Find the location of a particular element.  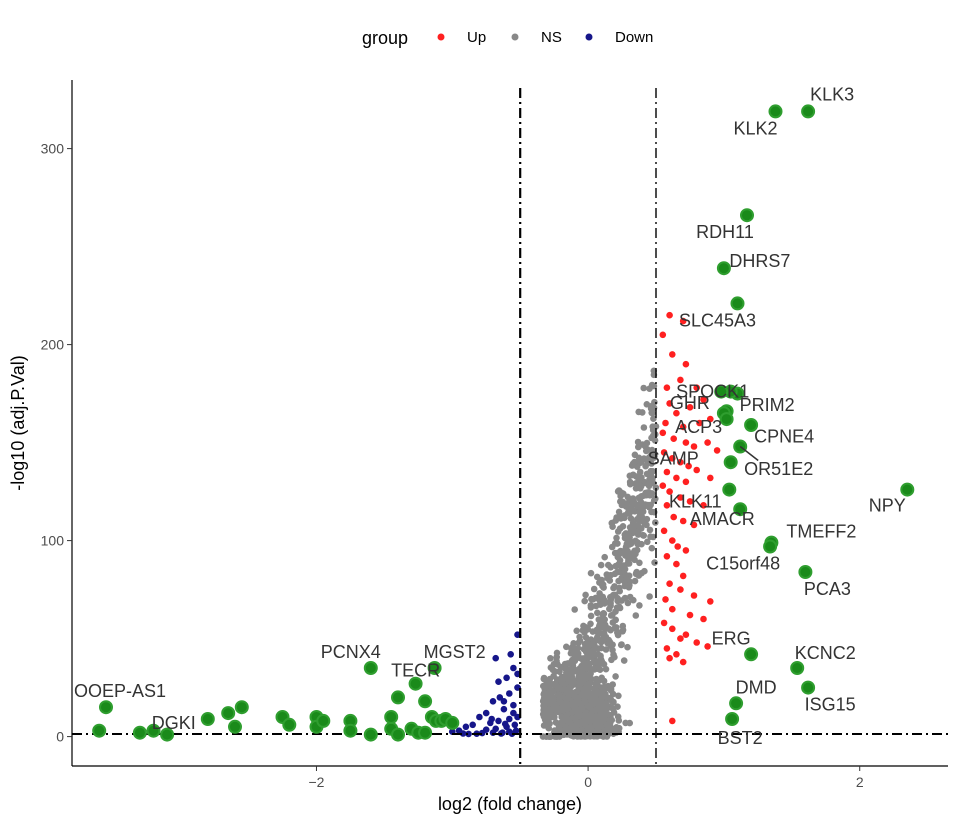

gene-label-klk3: KLK3 is located at coordinates (832, 94).